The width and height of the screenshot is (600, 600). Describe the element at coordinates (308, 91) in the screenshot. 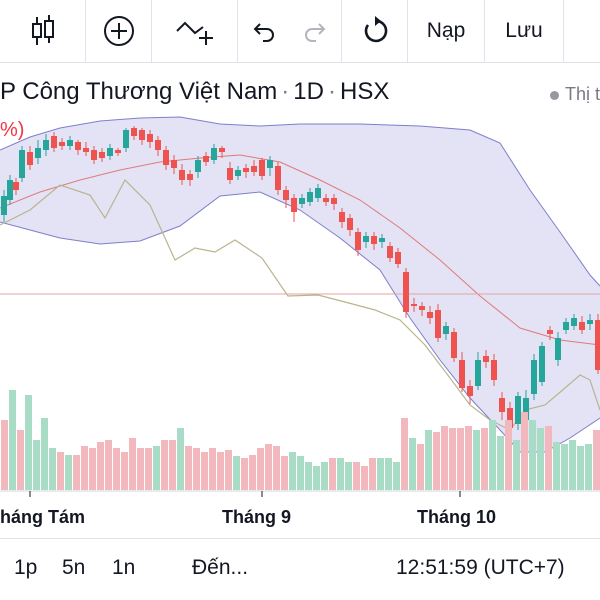

I see `interval-label: 1D` at that location.